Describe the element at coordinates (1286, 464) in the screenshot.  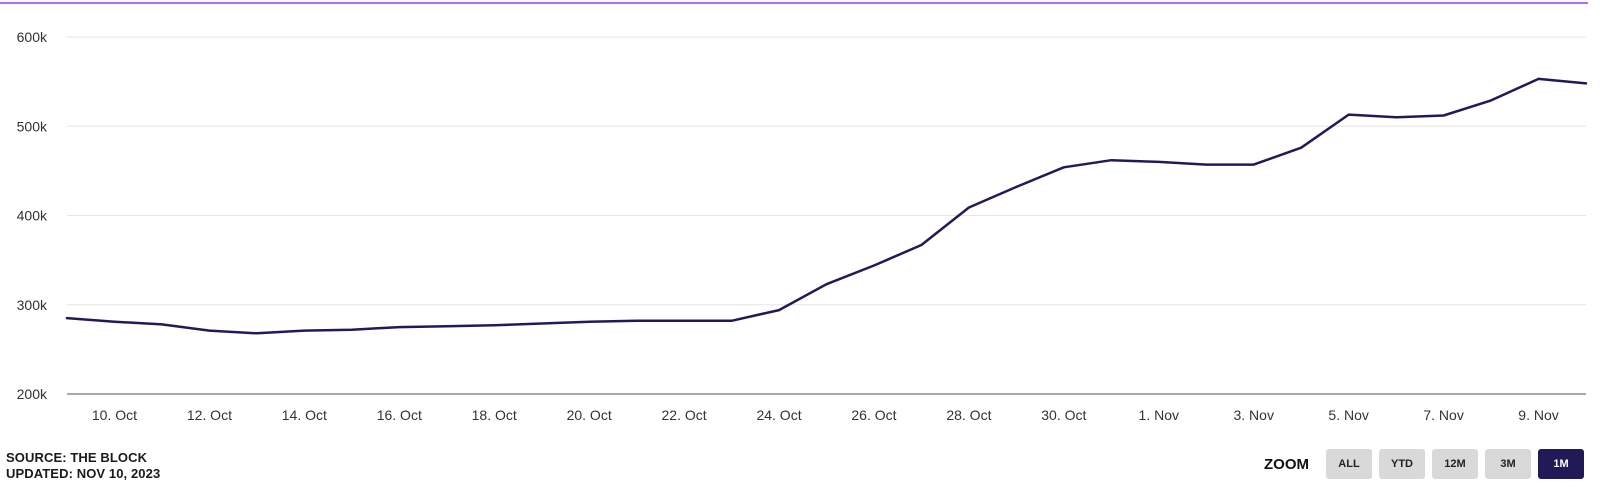
I see `zoom-label: ZOOM` at that location.